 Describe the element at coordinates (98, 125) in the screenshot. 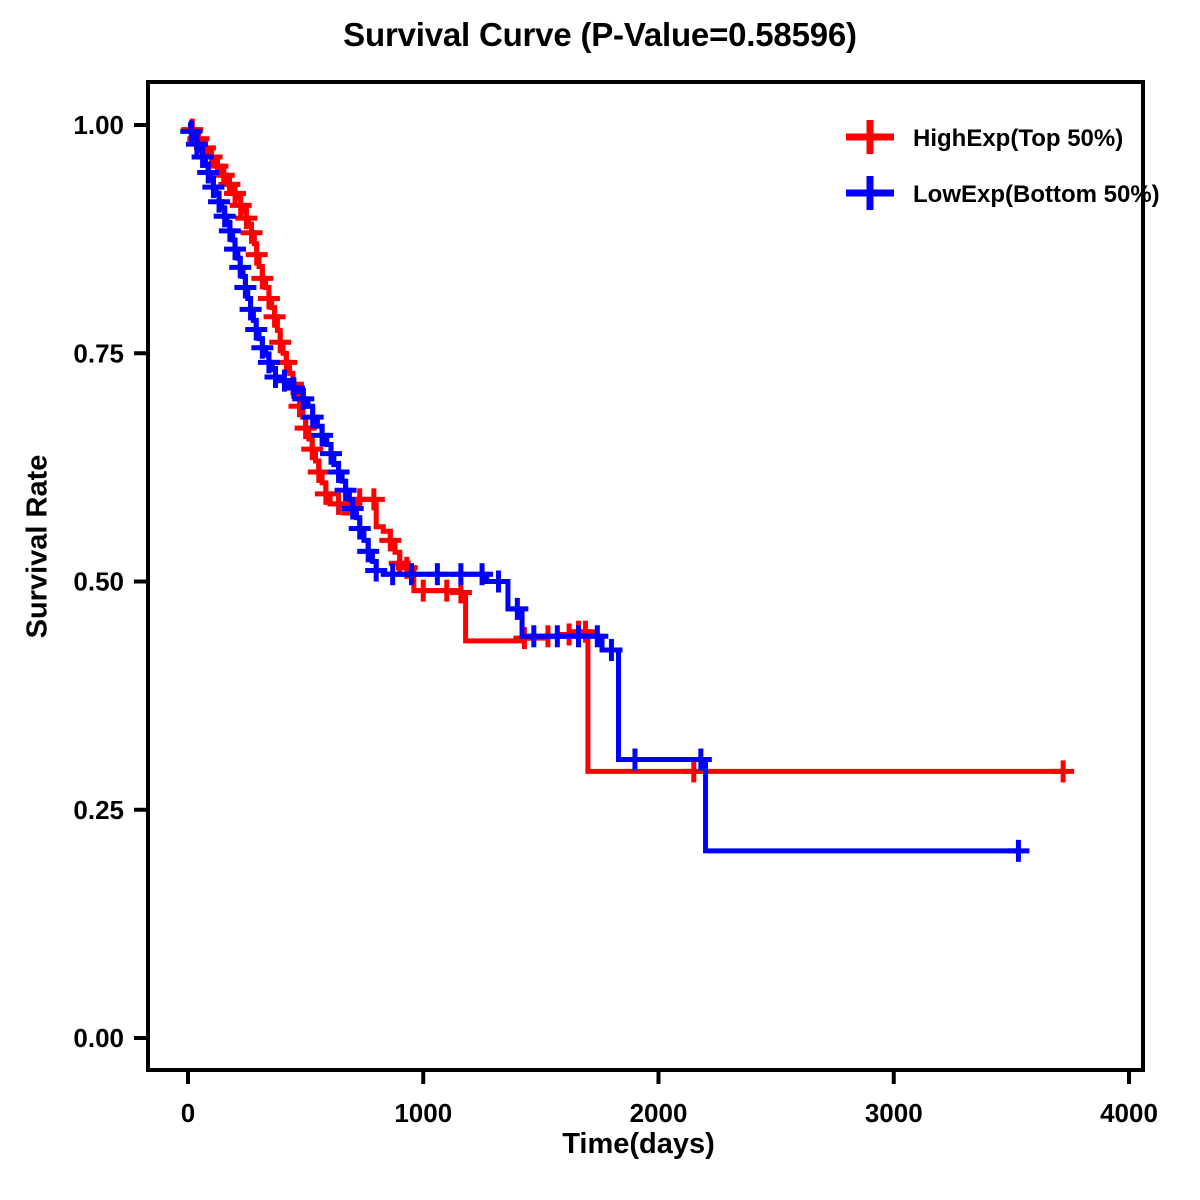

I see `y-tick-label: 1.00` at that location.